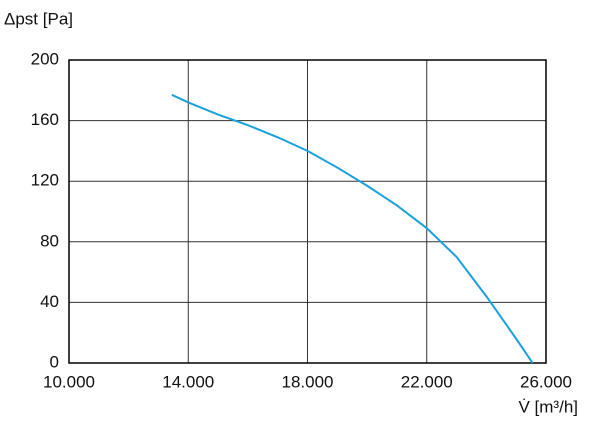 Image resolution: width=600 pixels, height=429 pixels. Describe the element at coordinates (45, 180) in the screenshot. I see `y-tick-label: 120` at that location.